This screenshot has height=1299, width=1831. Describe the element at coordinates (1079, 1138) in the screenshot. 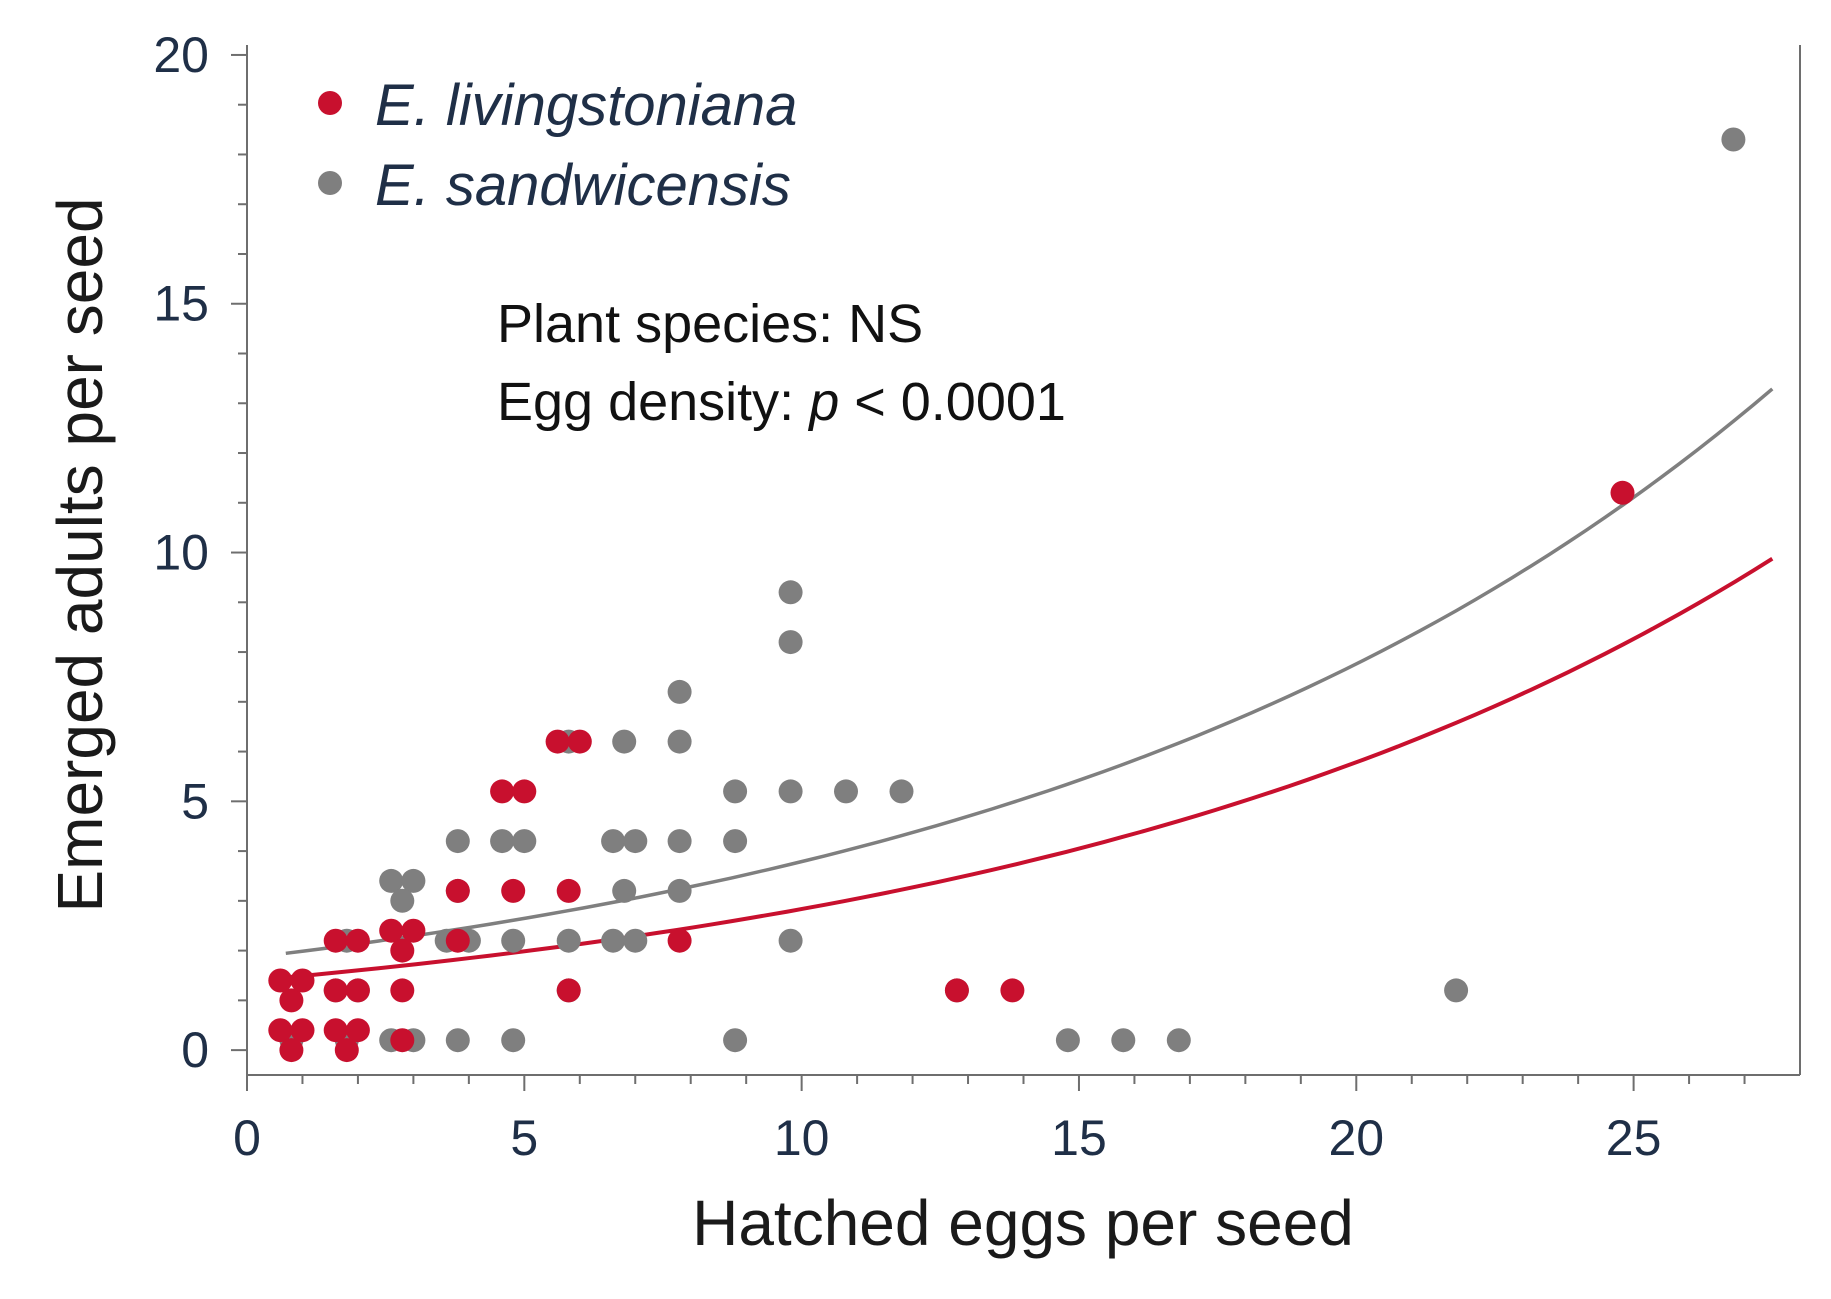

I see `x-tick-label: 15` at that location.